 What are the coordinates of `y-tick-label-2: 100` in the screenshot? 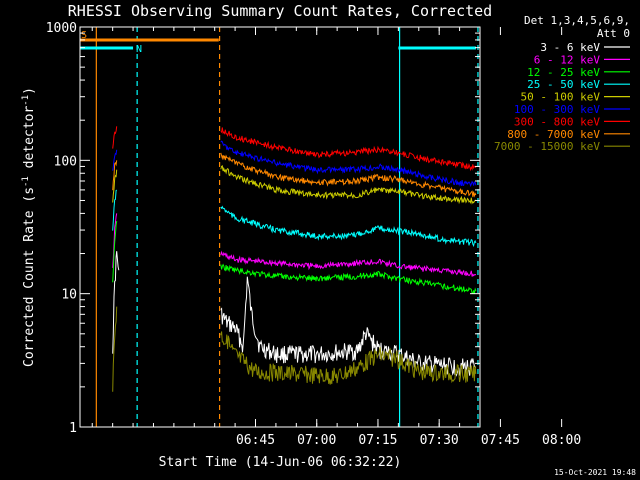 It's located at (65, 161).